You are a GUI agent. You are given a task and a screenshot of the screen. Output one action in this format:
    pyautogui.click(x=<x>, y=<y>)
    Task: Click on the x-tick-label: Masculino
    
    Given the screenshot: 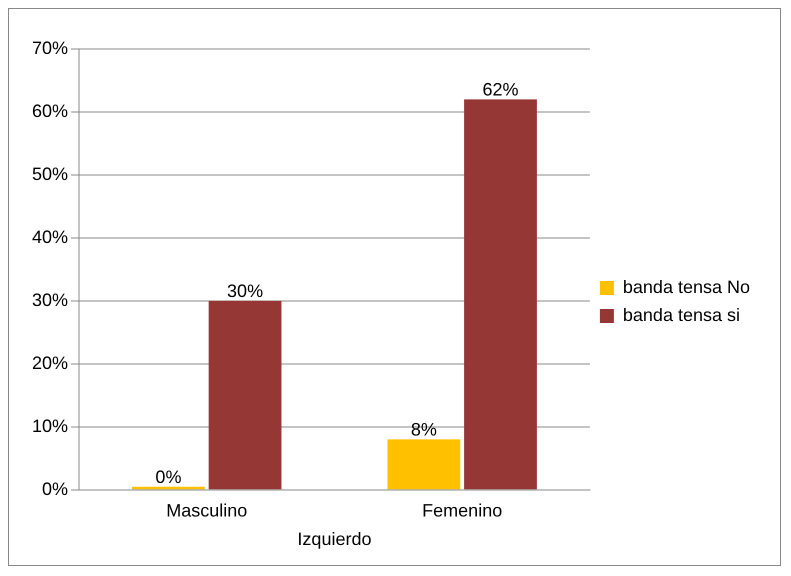 What is the action you would take?
    pyautogui.click(x=207, y=510)
    